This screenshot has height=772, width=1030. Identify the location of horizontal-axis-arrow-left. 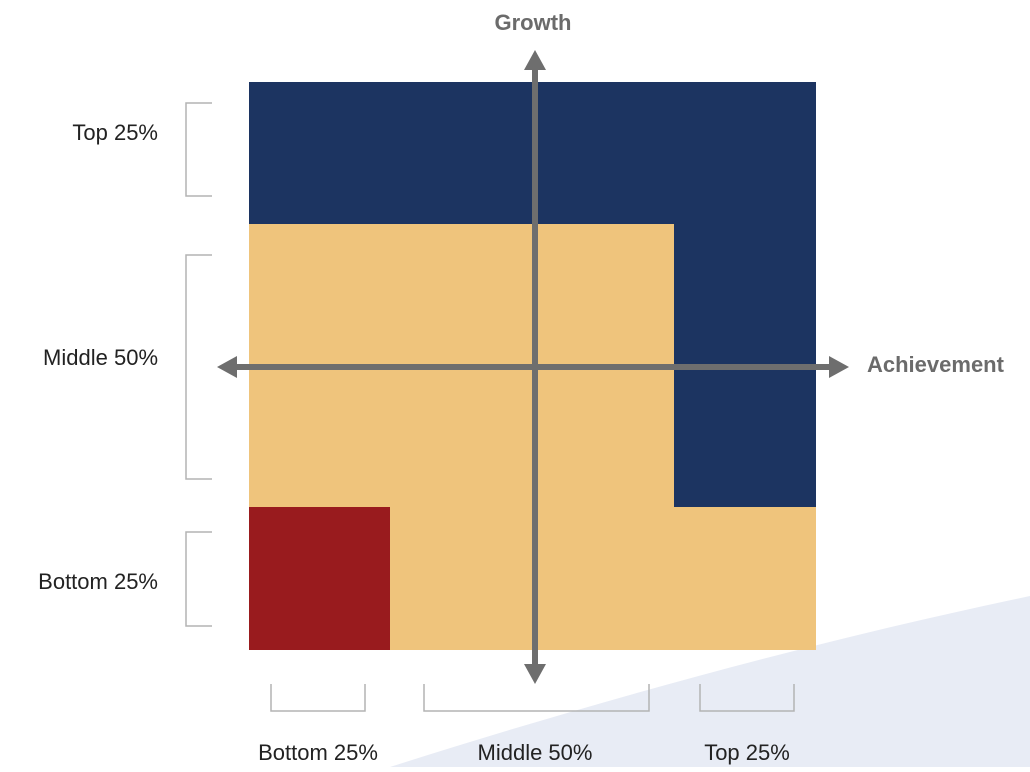
(227, 367).